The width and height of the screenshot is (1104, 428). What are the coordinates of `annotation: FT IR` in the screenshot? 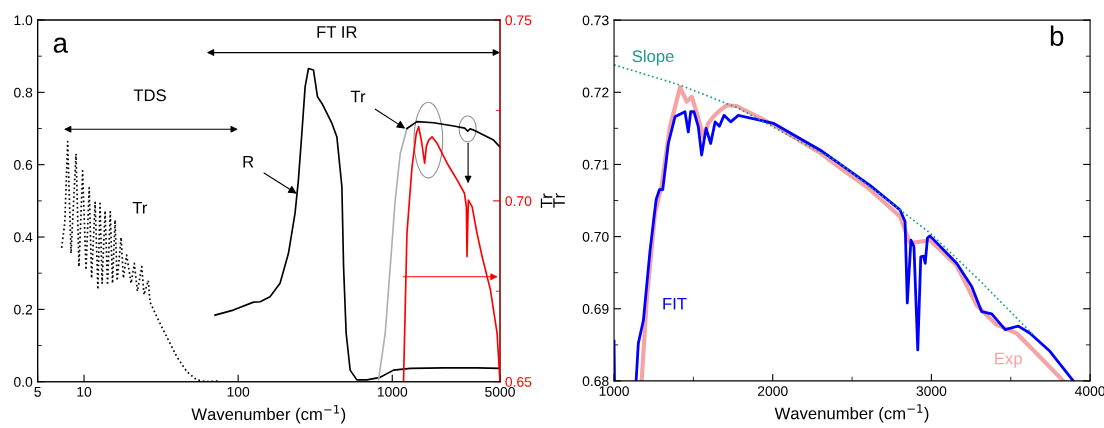 It's located at (337, 32).